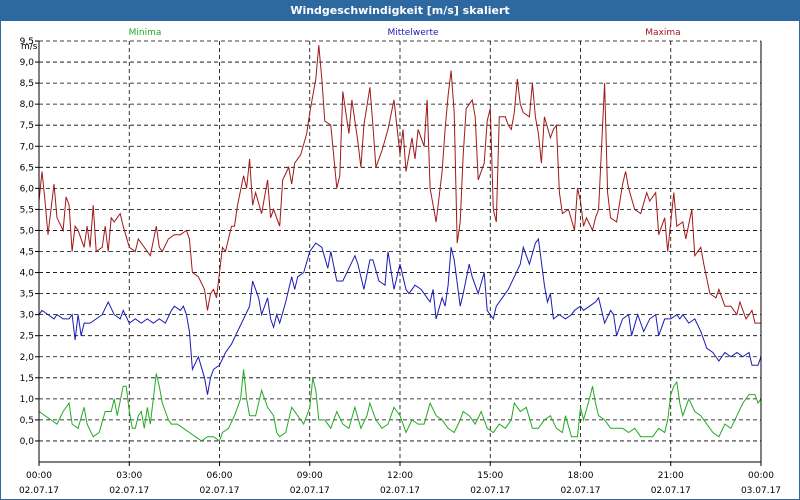  I want to click on y-tick-label: 1,5, so click(27, 379).